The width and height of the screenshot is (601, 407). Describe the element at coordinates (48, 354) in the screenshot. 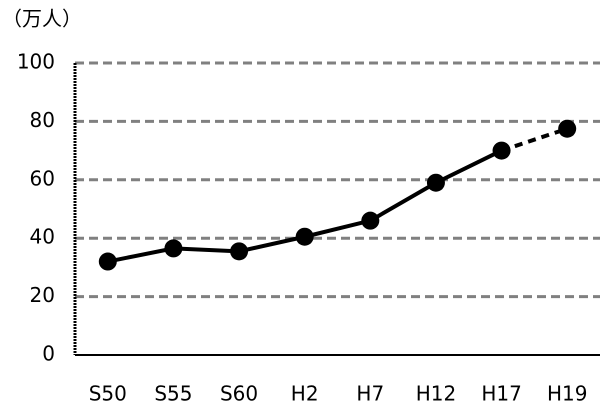

I see `y-tick-label: 0` at that location.